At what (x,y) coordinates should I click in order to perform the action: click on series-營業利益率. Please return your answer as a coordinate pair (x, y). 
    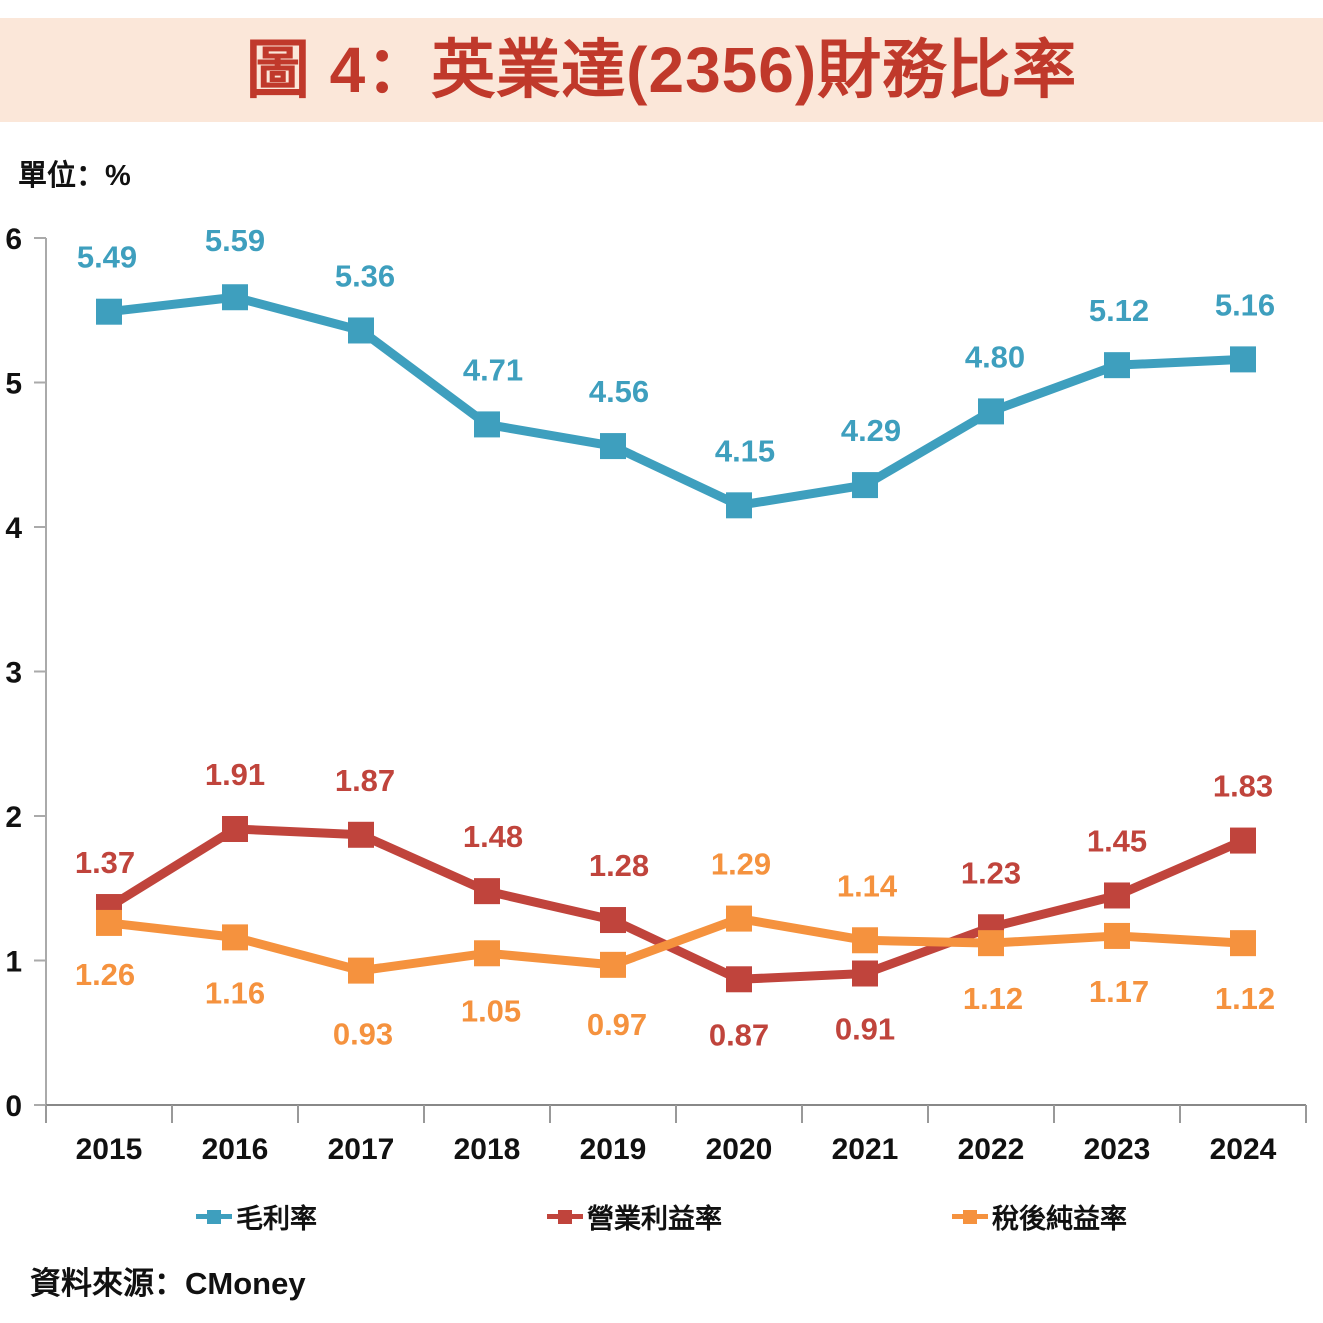
    Looking at the image, I should click on (676, 904).